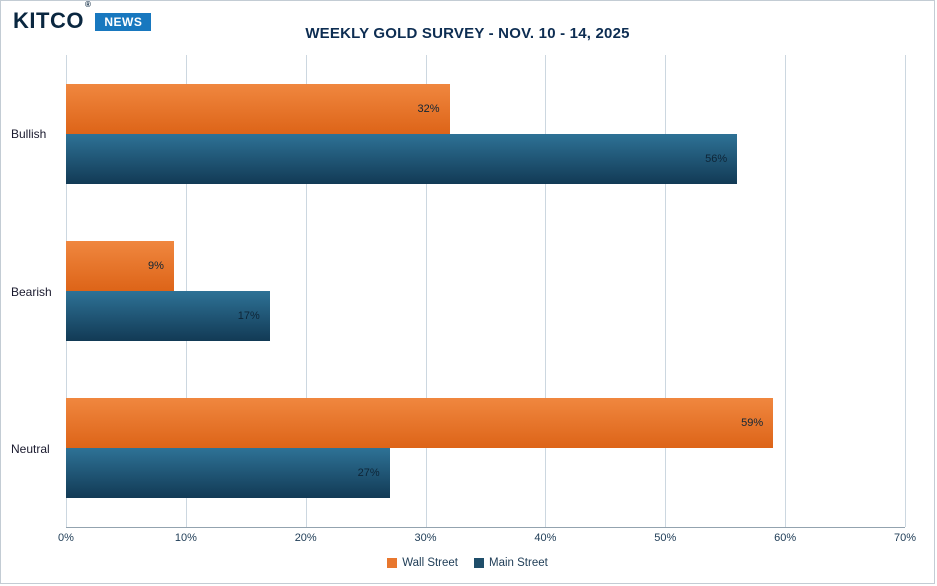 Image resolution: width=937 pixels, height=586 pixels. Describe the element at coordinates (425, 538) in the screenshot. I see `x-tick-label: 30%` at that location.